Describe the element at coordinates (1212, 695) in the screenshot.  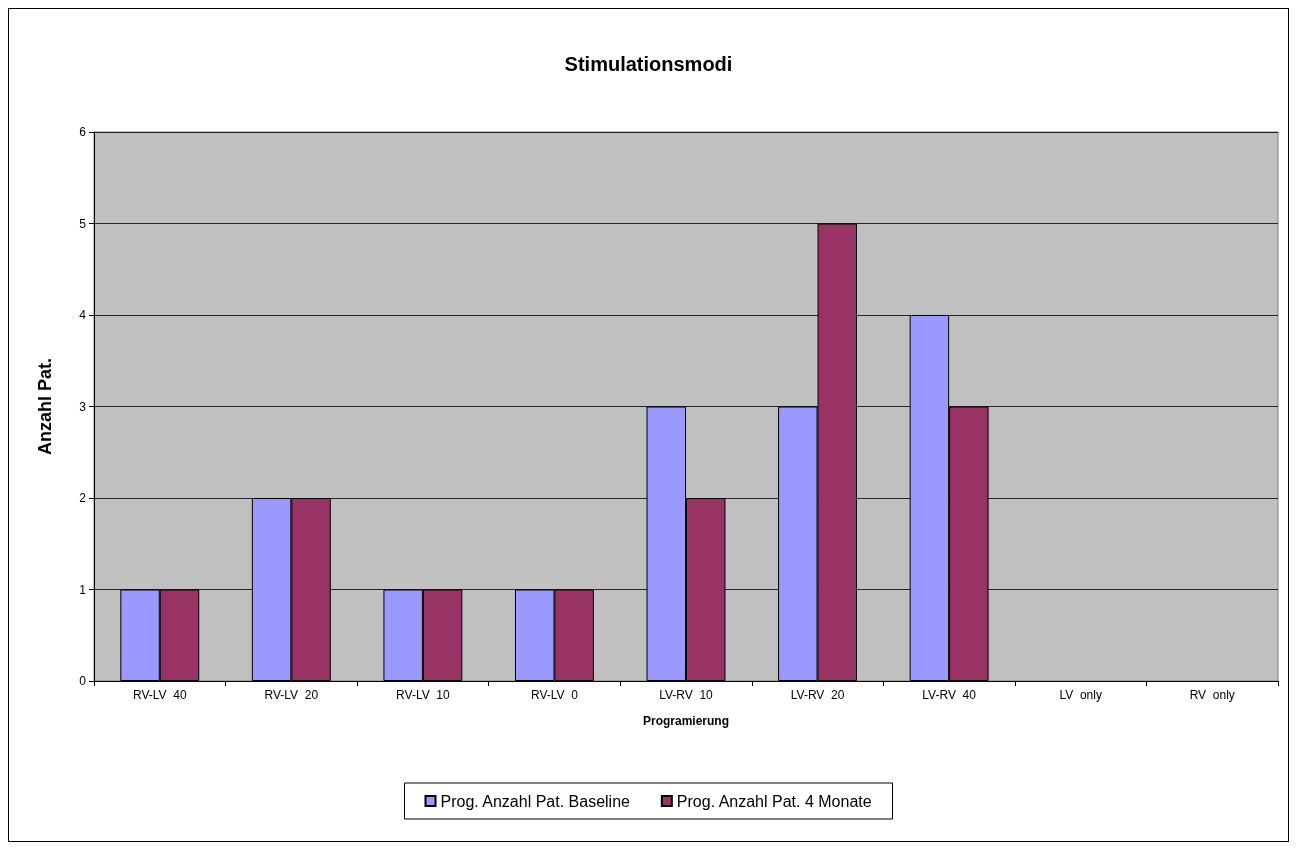
I see `x-tick-label: RV only` at that location.